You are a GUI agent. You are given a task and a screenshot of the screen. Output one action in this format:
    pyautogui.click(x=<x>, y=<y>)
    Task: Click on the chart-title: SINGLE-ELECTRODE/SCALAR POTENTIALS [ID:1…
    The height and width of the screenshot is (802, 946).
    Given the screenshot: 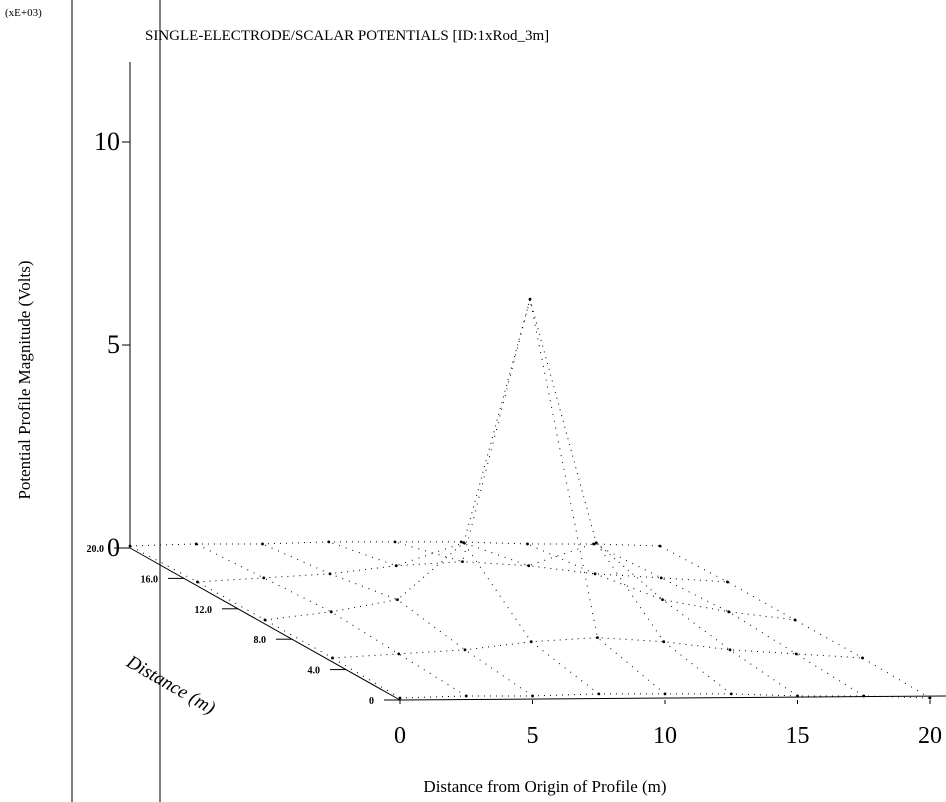 What is the action you would take?
    pyautogui.click(x=347, y=36)
    